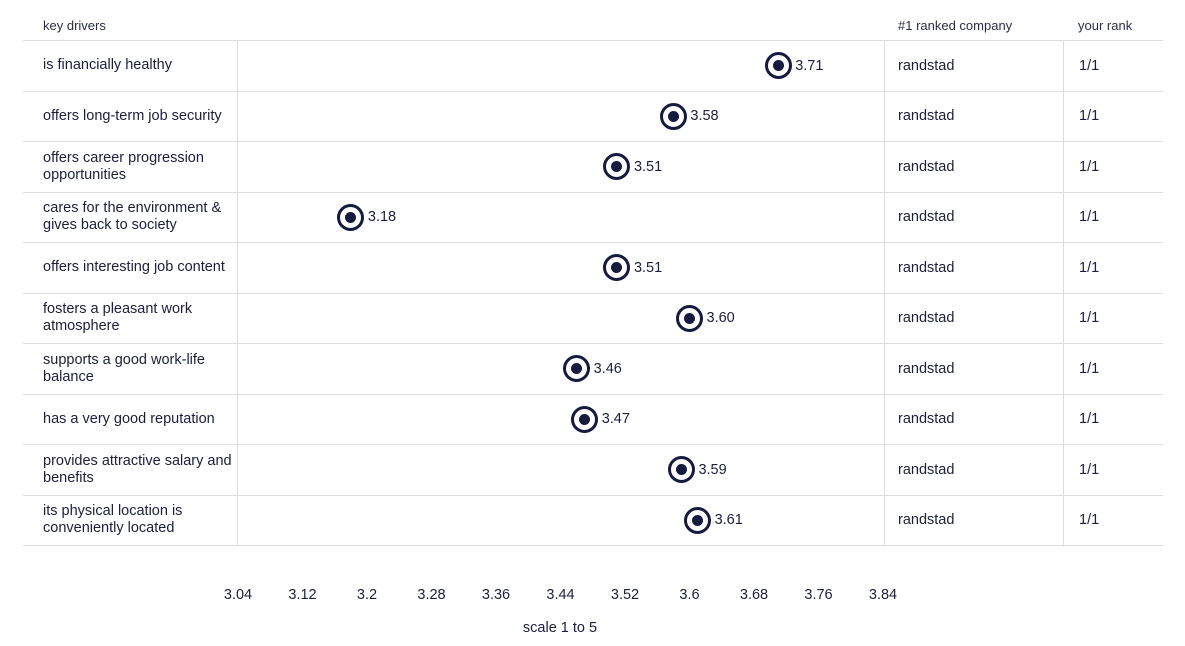 This screenshot has width=1185, height=646. I want to click on driver-label: supports a good work-life balance, so click(124, 368).